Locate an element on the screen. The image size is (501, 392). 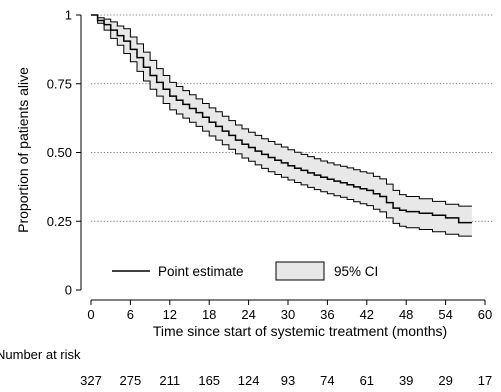
x-axis-ticks: 0 6 12 18 24 30 36 42 48 54 60 is located at coordinates (289, 311).